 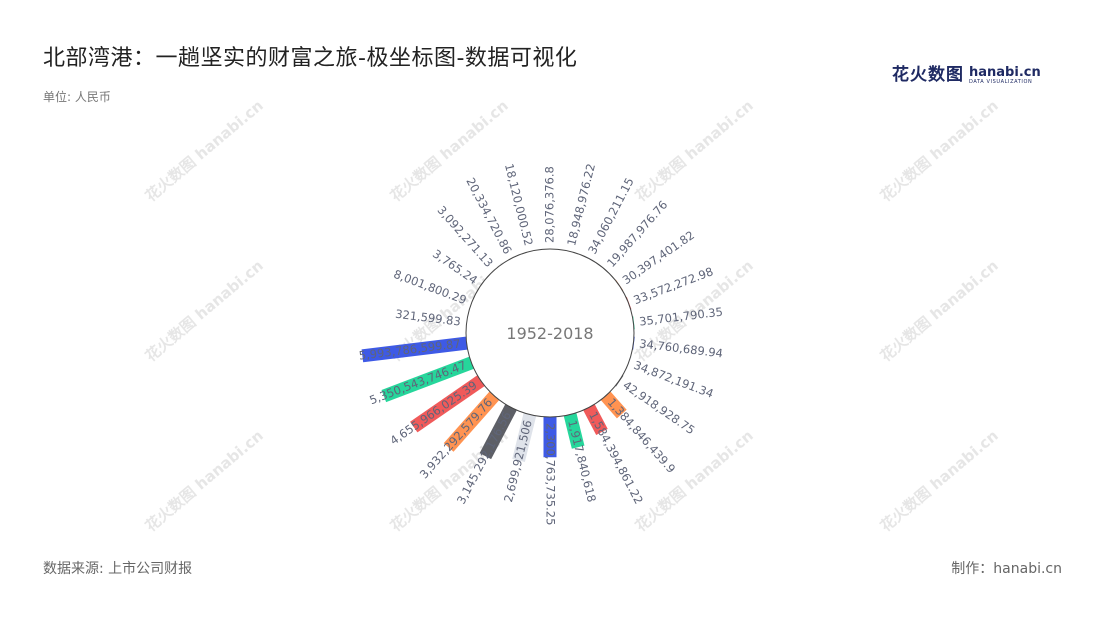 What do you see at coordinates (1001, 82) in the screenshot?
I see `logo-sub-text: DATA VISUALIZATION` at bounding box center [1001, 82].